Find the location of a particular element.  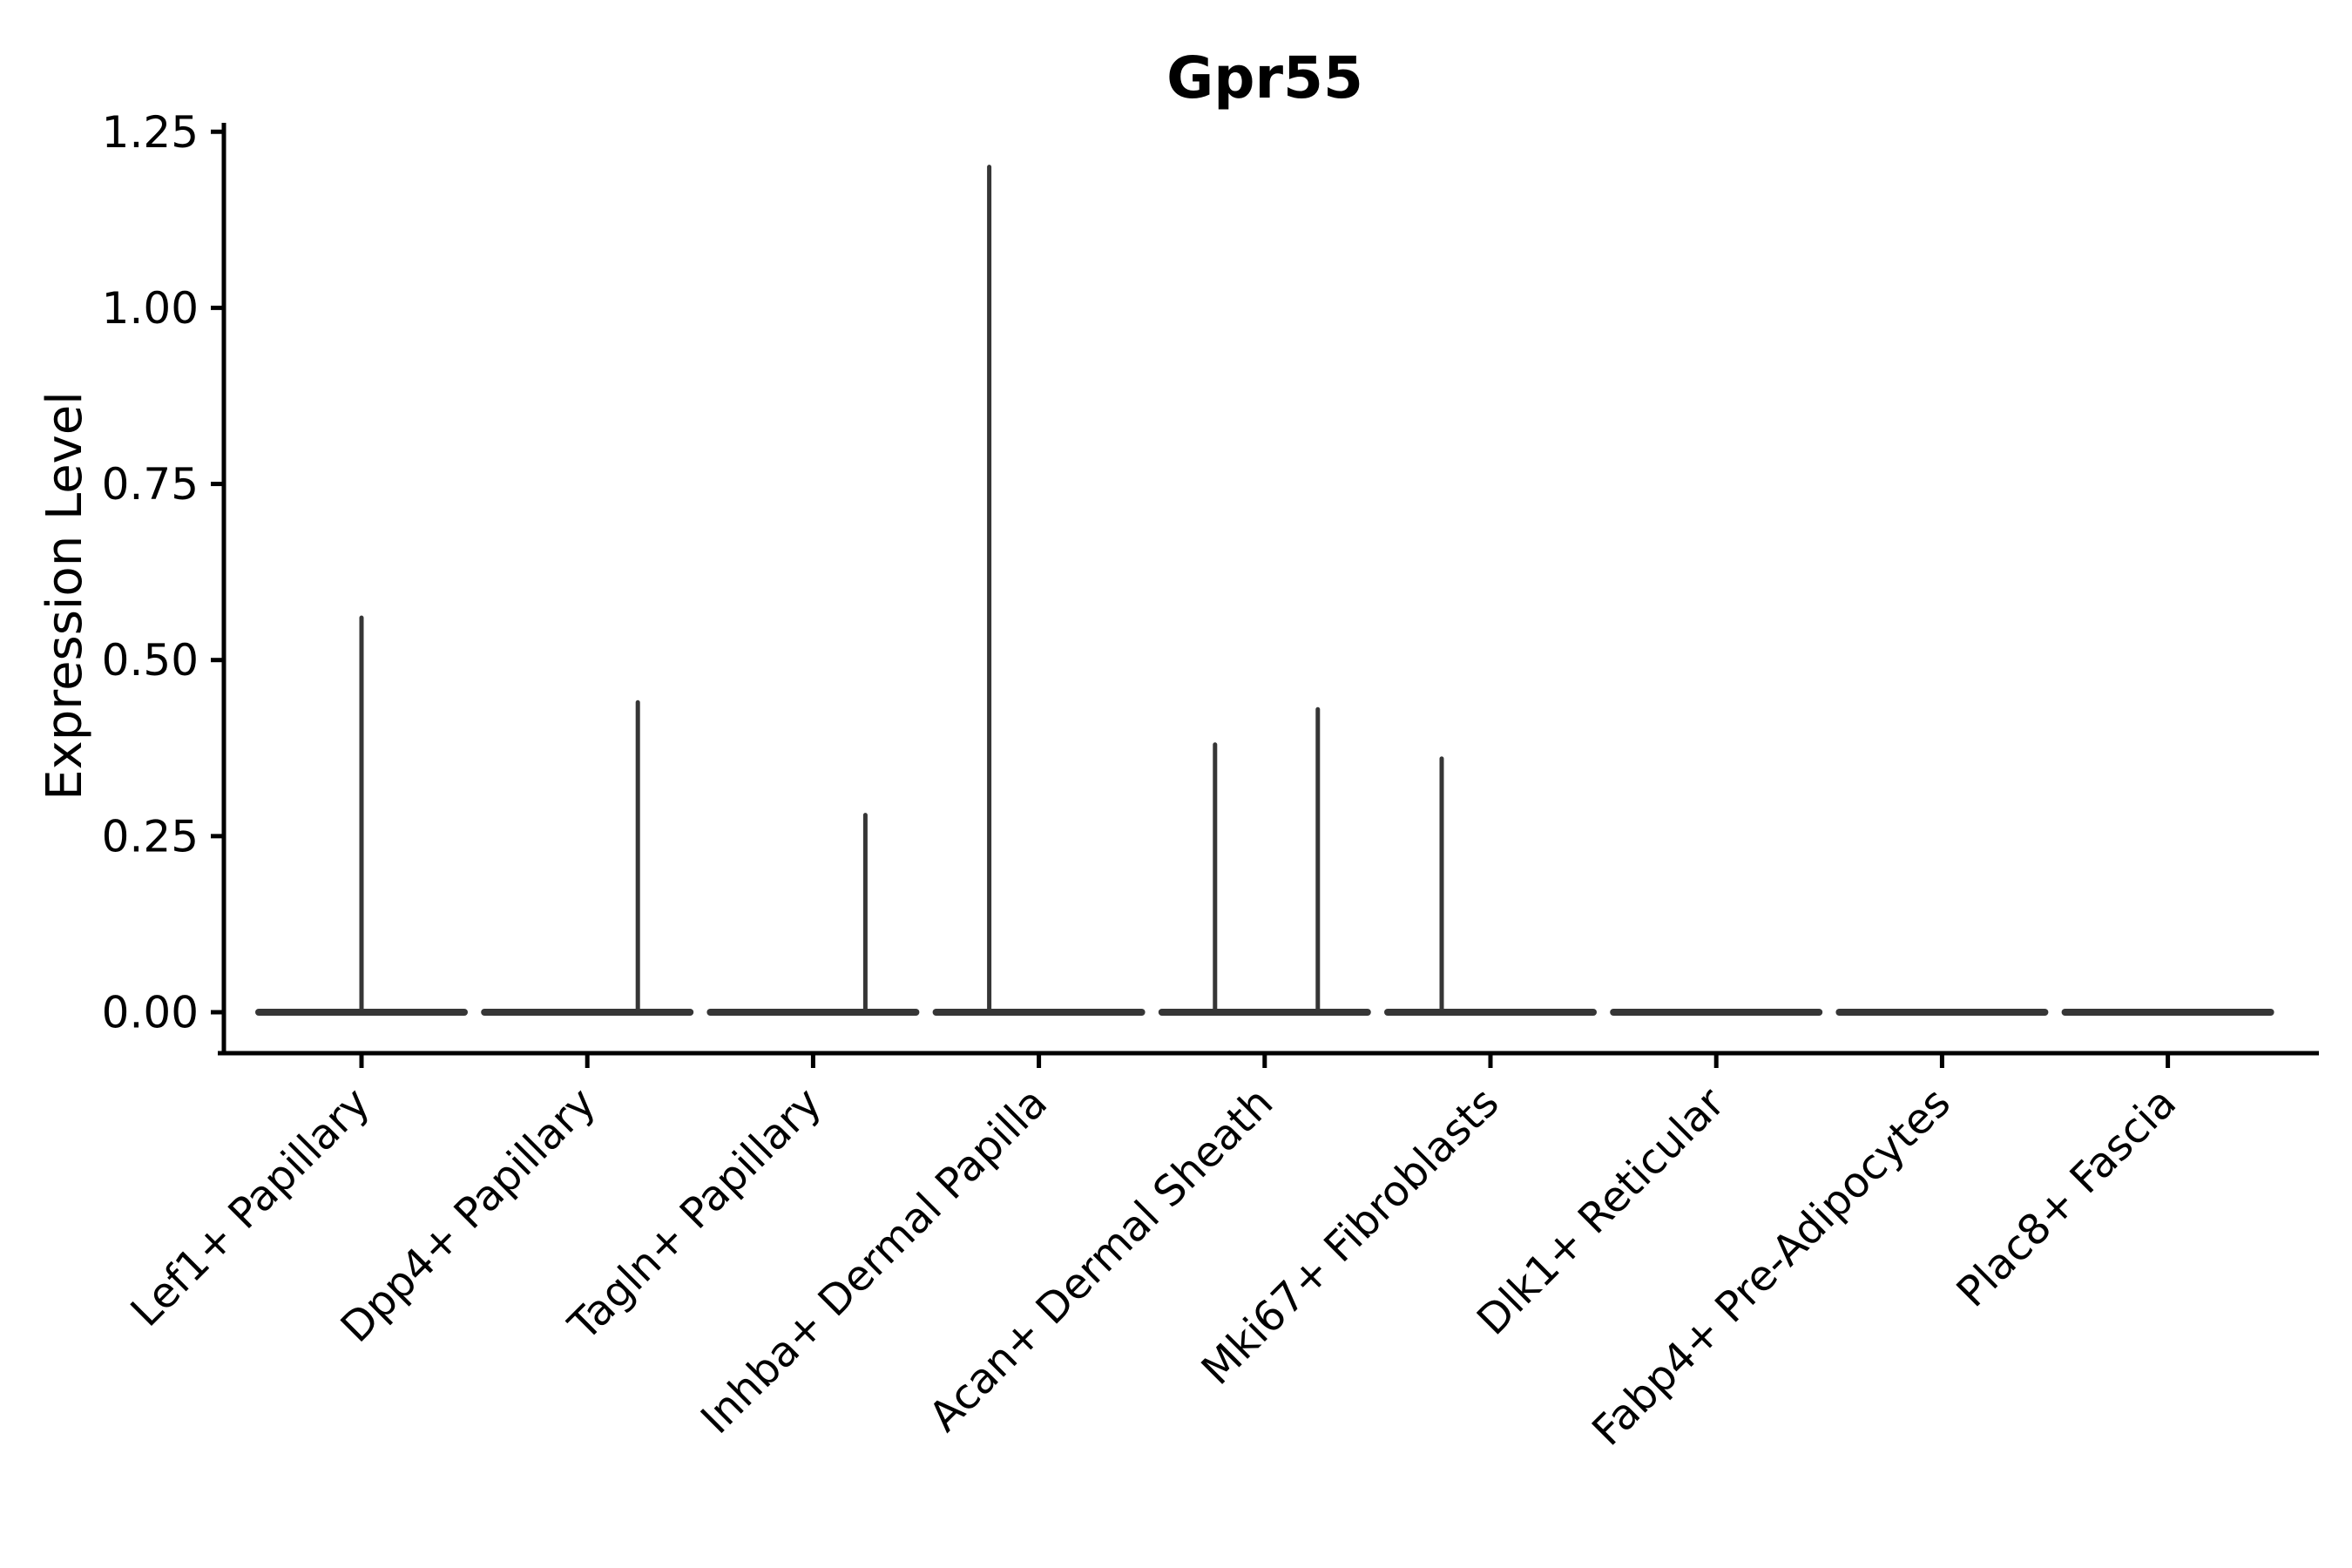

y-tick-label: 1.00 is located at coordinates (150, 308).